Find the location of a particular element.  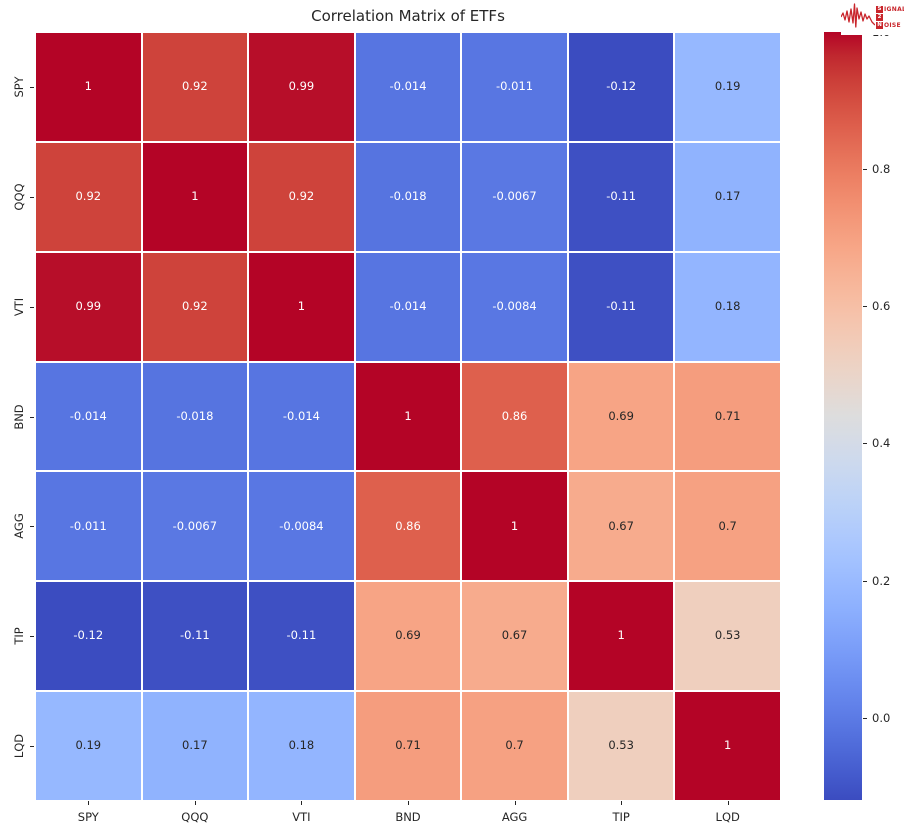

x-tick-label: BND is located at coordinates (408, 817).